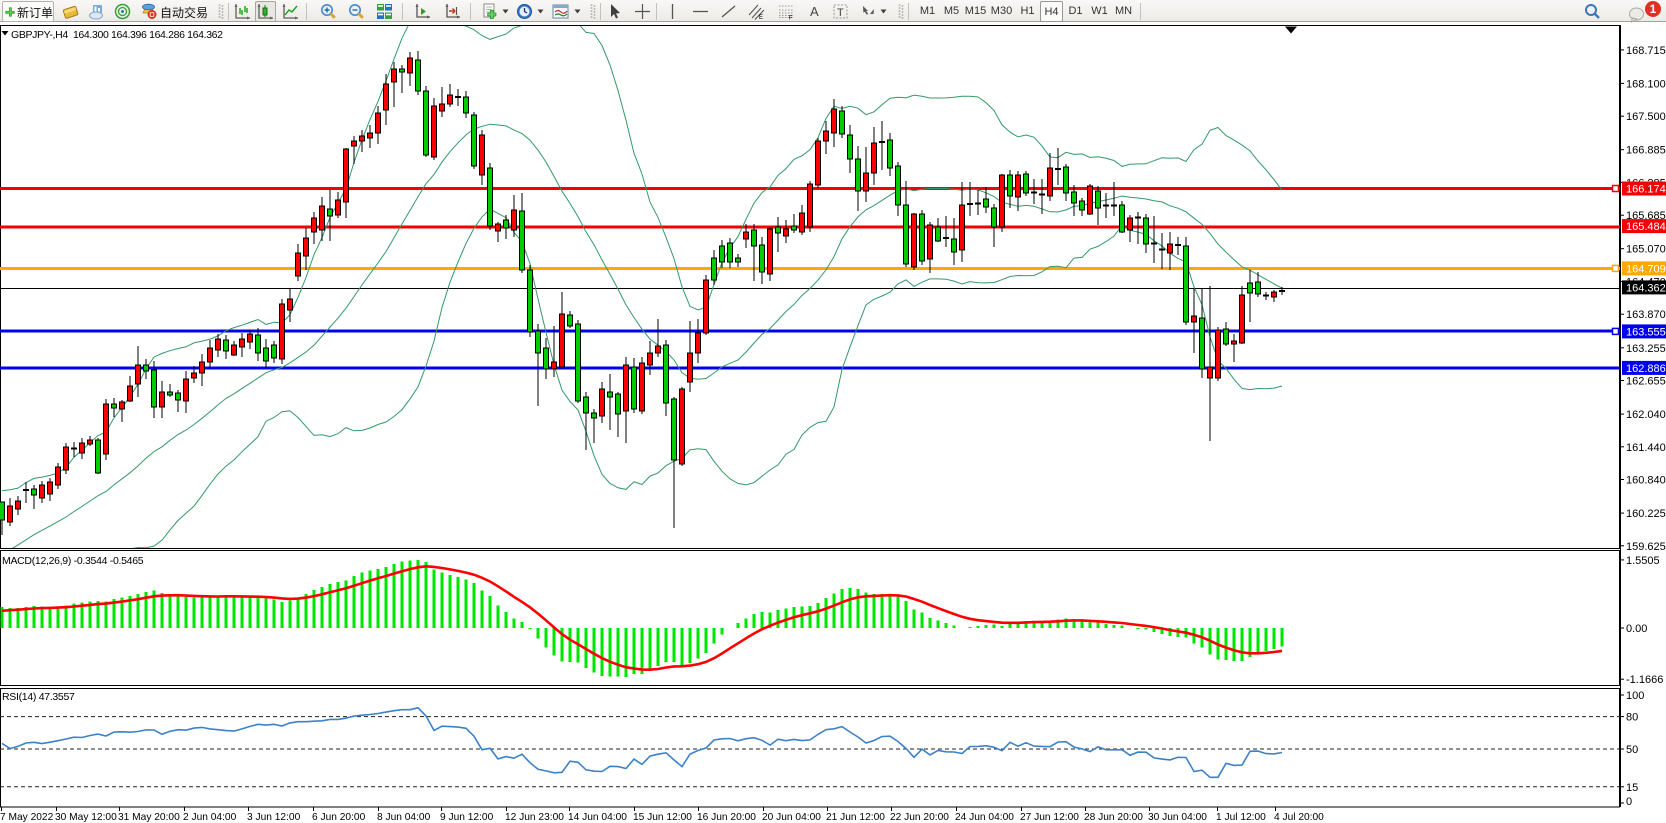 The height and width of the screenshot is (823, 1666). I want to click on svg-text: 100, so click(1635, 696).